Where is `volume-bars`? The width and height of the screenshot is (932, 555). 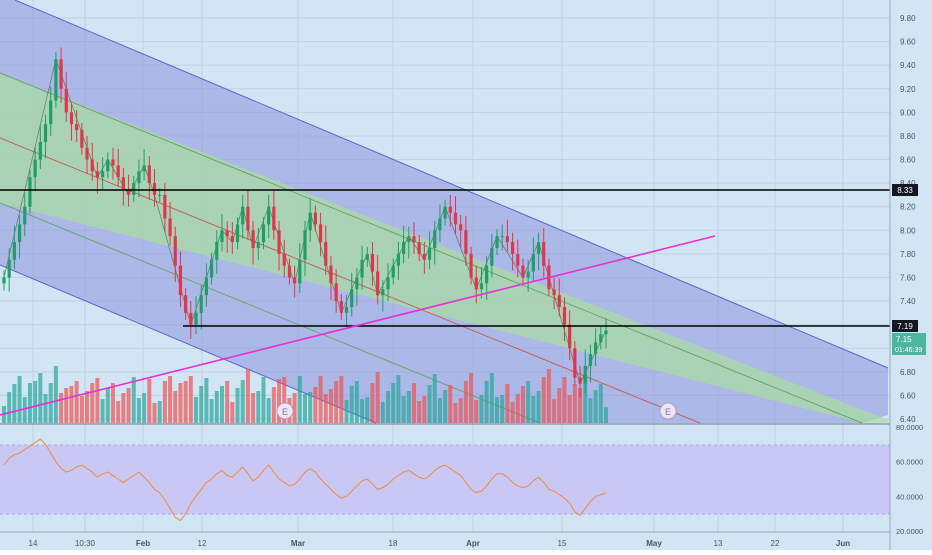 volume-bars is located at coordinates (305, 394).